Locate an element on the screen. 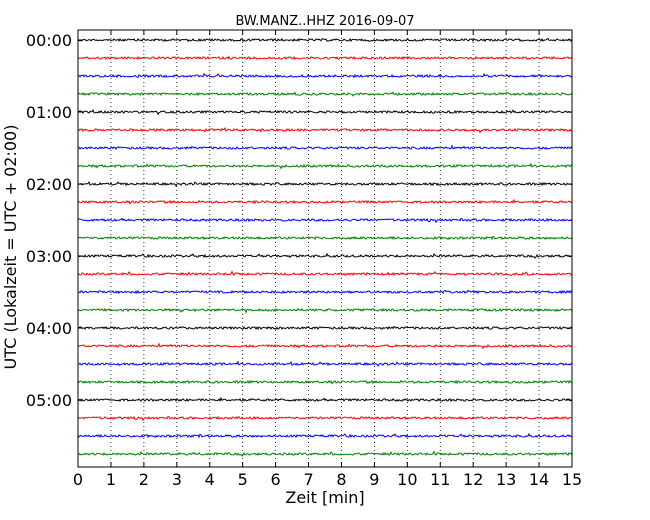 The width and height of the screenshot is (650, 520). x-tick-label: 6 is located at coordinates (276, 479).